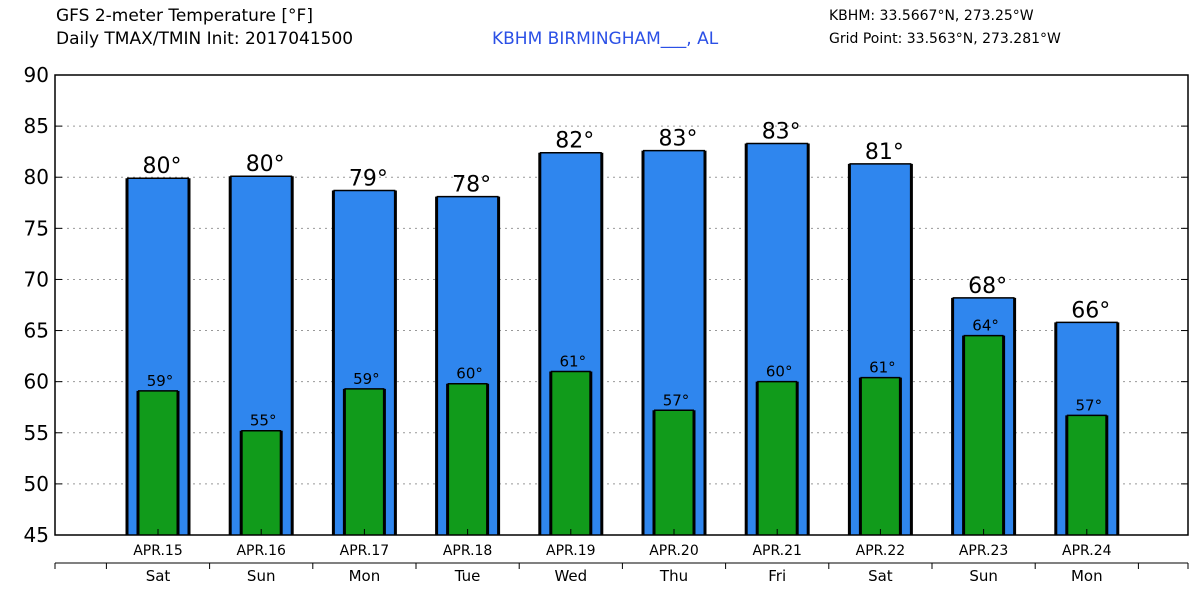 The height and width of the screenshot is (600, 1200). Describe the element at coordinates (777, 551) in the screenshot. I see `x-tick-label: APR.21` at that location.